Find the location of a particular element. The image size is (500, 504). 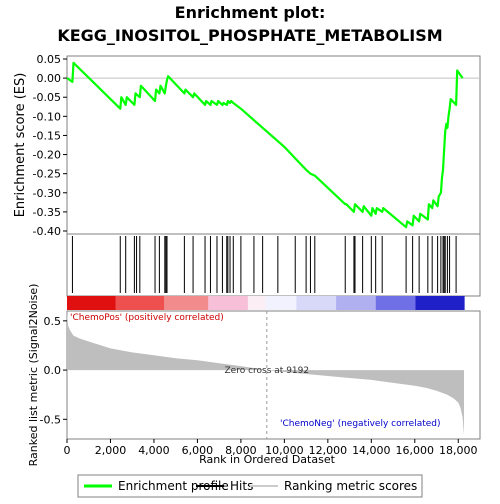

legend-label: Hits is located at coordinates (241, 486).